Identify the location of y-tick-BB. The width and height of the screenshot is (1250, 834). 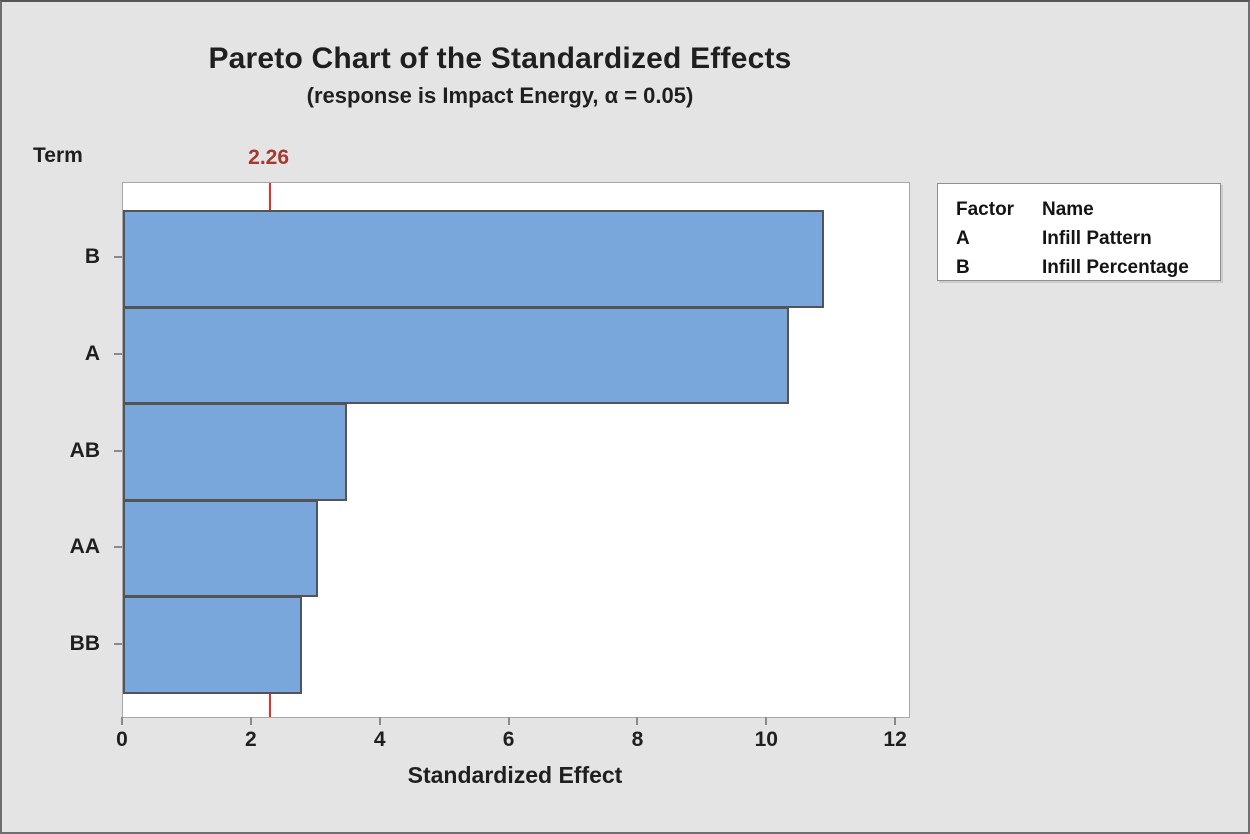
(118, 643).